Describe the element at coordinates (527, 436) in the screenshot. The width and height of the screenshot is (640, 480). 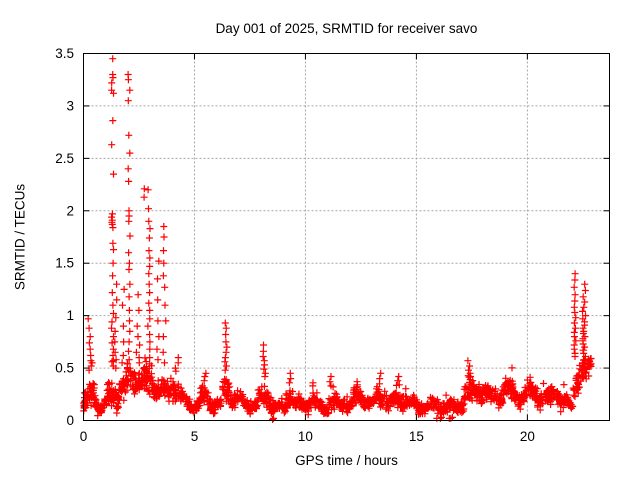
I see `x-tick-label: 20` at that location.